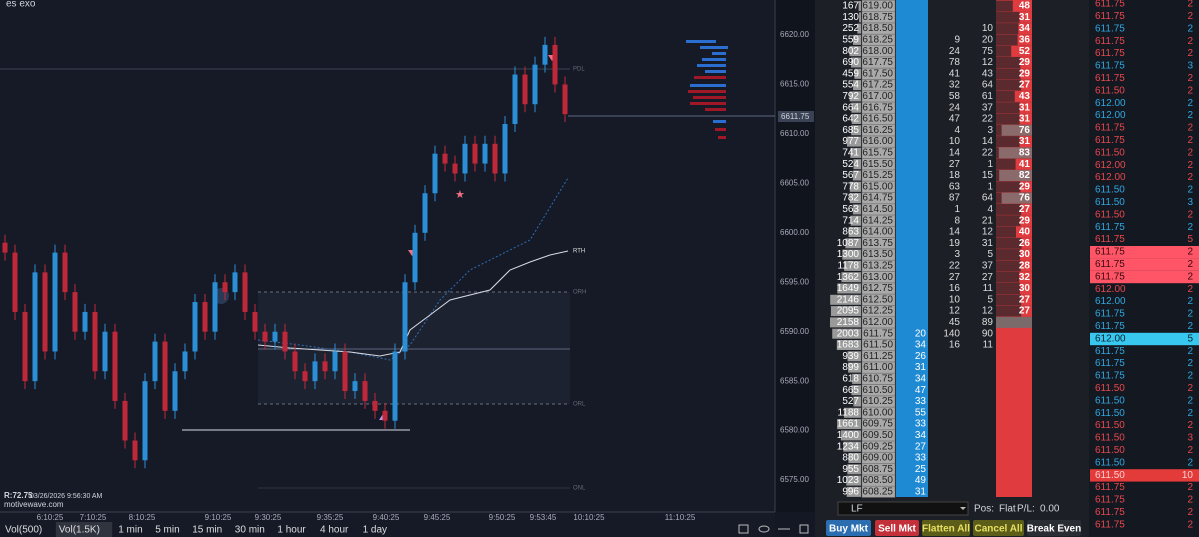 The image size is (1199, 537). What do you see at coordinates (795, 116) in the screenshot?
I see `current-price: 6611.75` at bounding box center [795, 116].